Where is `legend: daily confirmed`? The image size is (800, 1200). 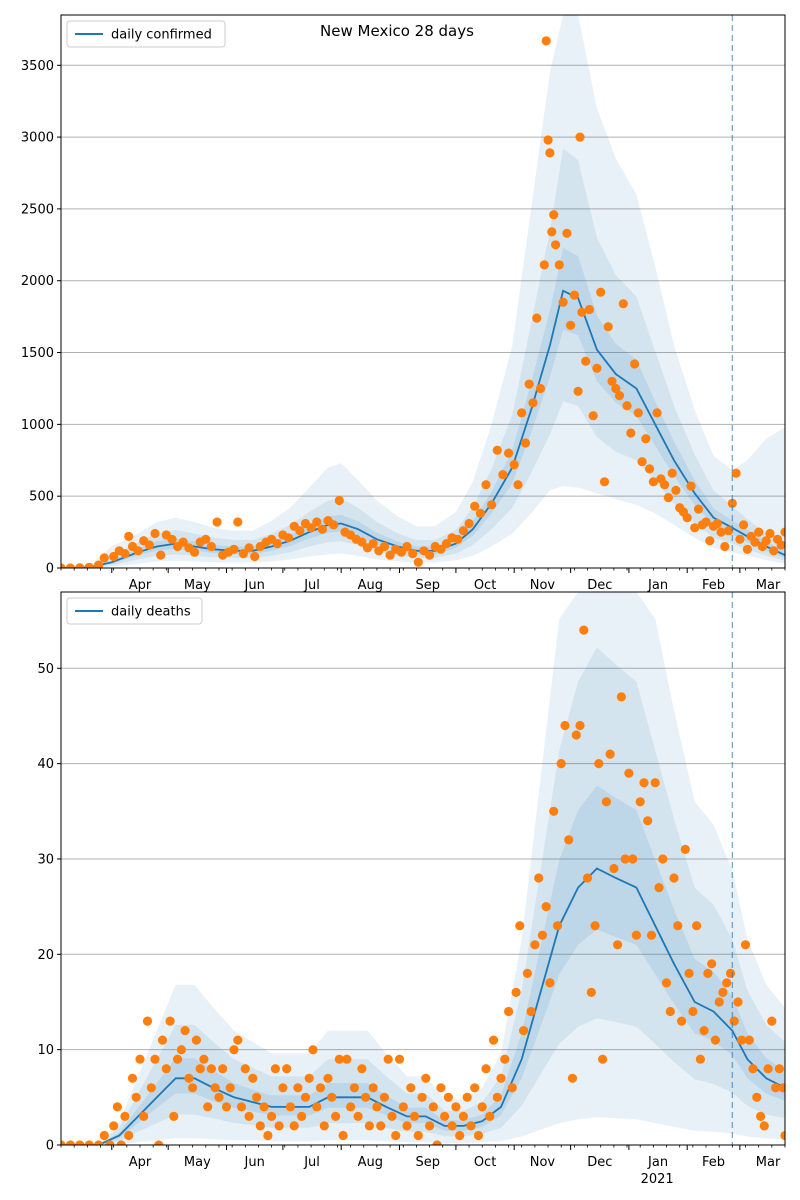 legend: daily confirmed is located at coordinates (146, 34).